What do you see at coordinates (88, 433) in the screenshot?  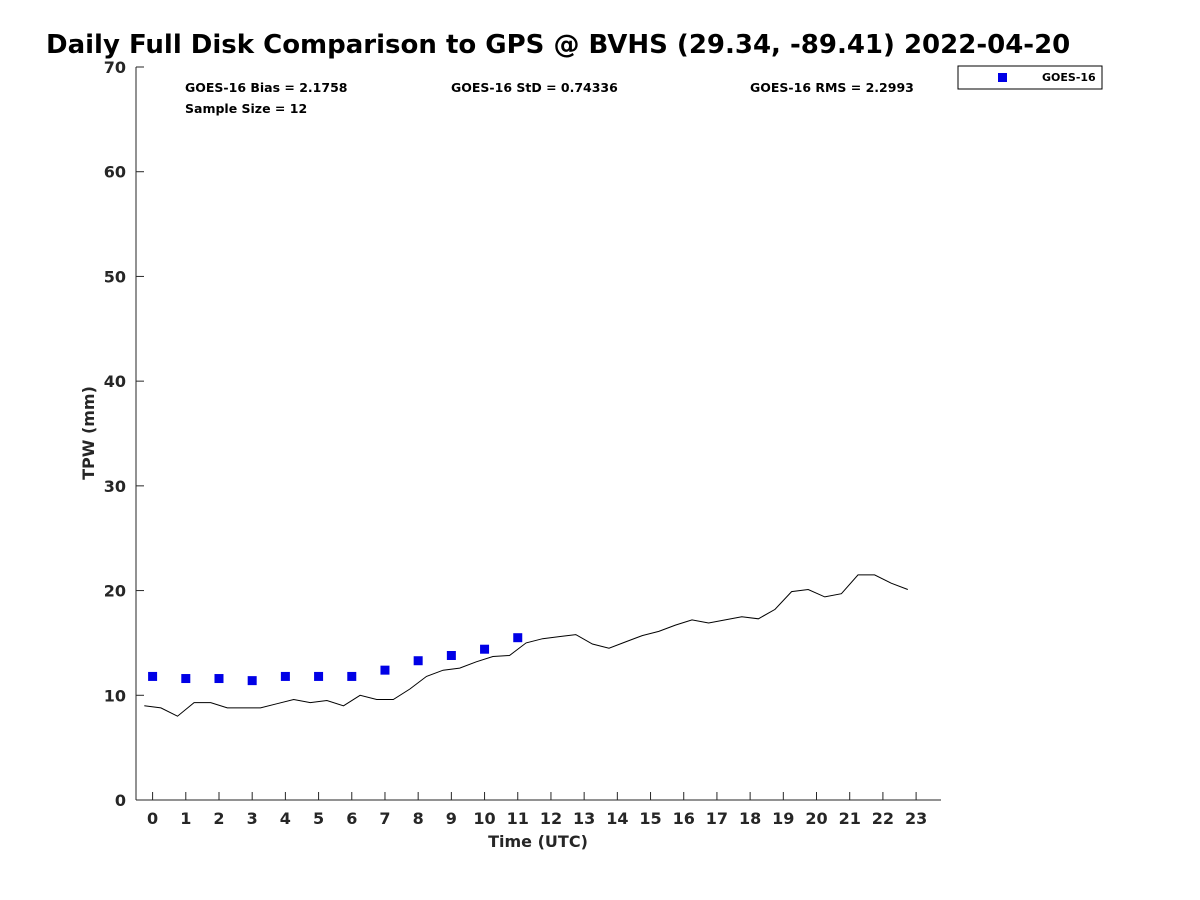 I see `y-axis-label: TPW (mm)` at bounding box center [88, 433].